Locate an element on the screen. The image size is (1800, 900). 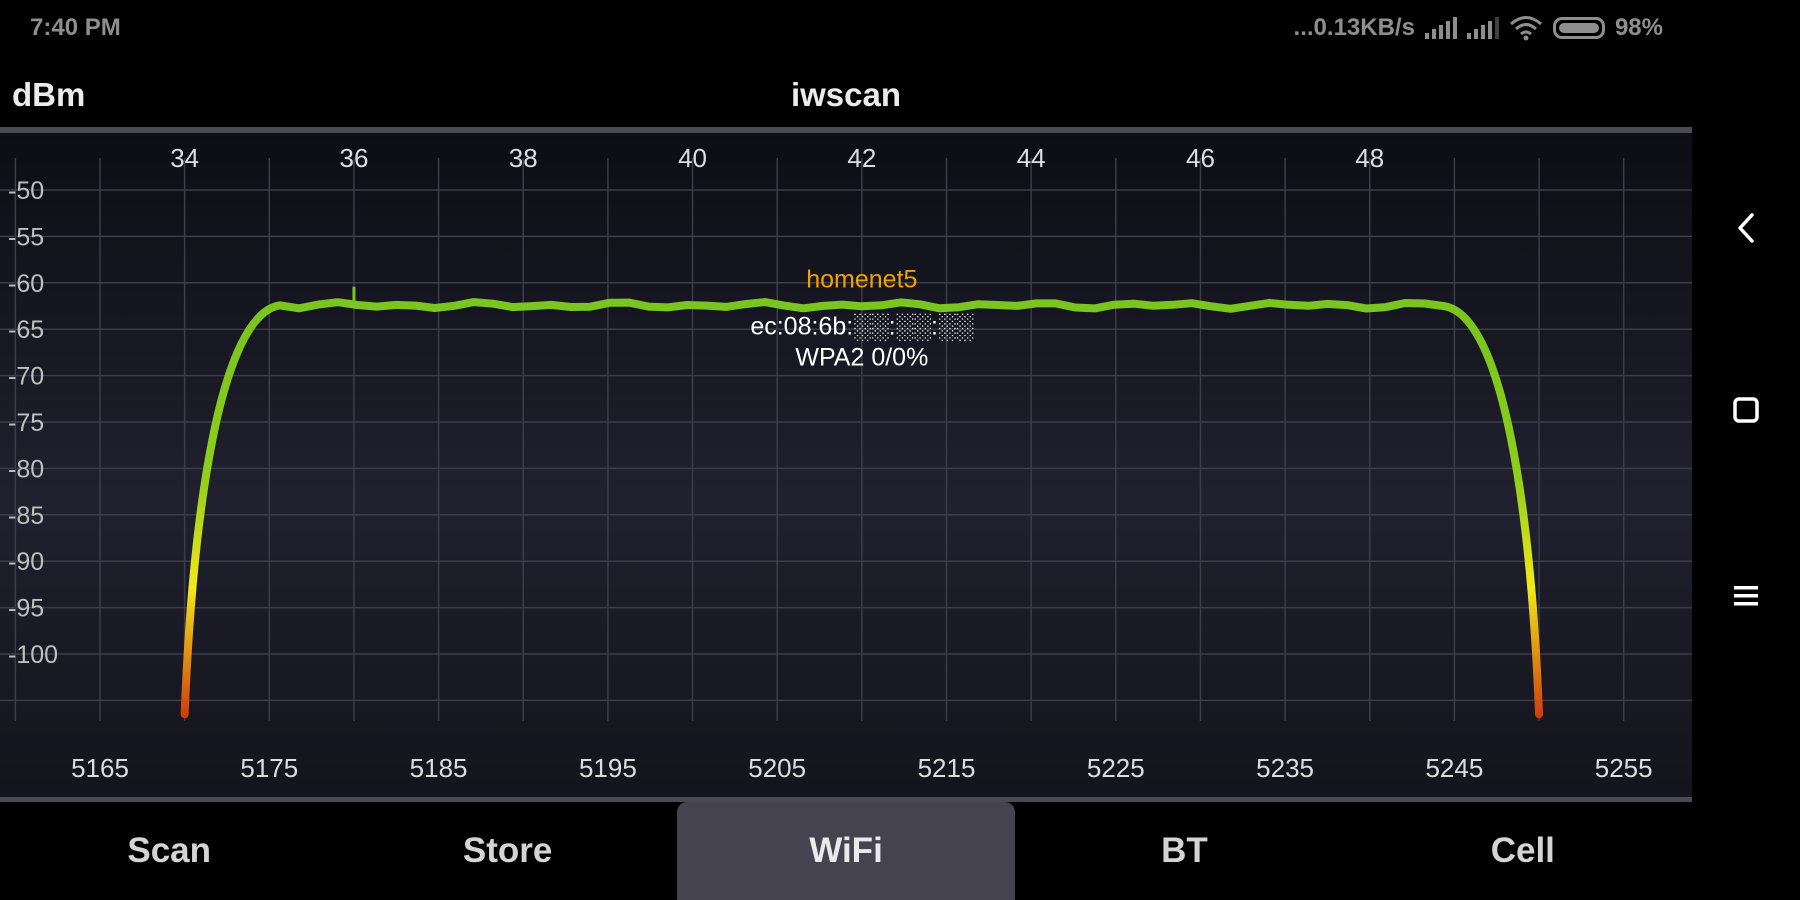
x-tick-label: 5205 is located at coordinates (777, 768).